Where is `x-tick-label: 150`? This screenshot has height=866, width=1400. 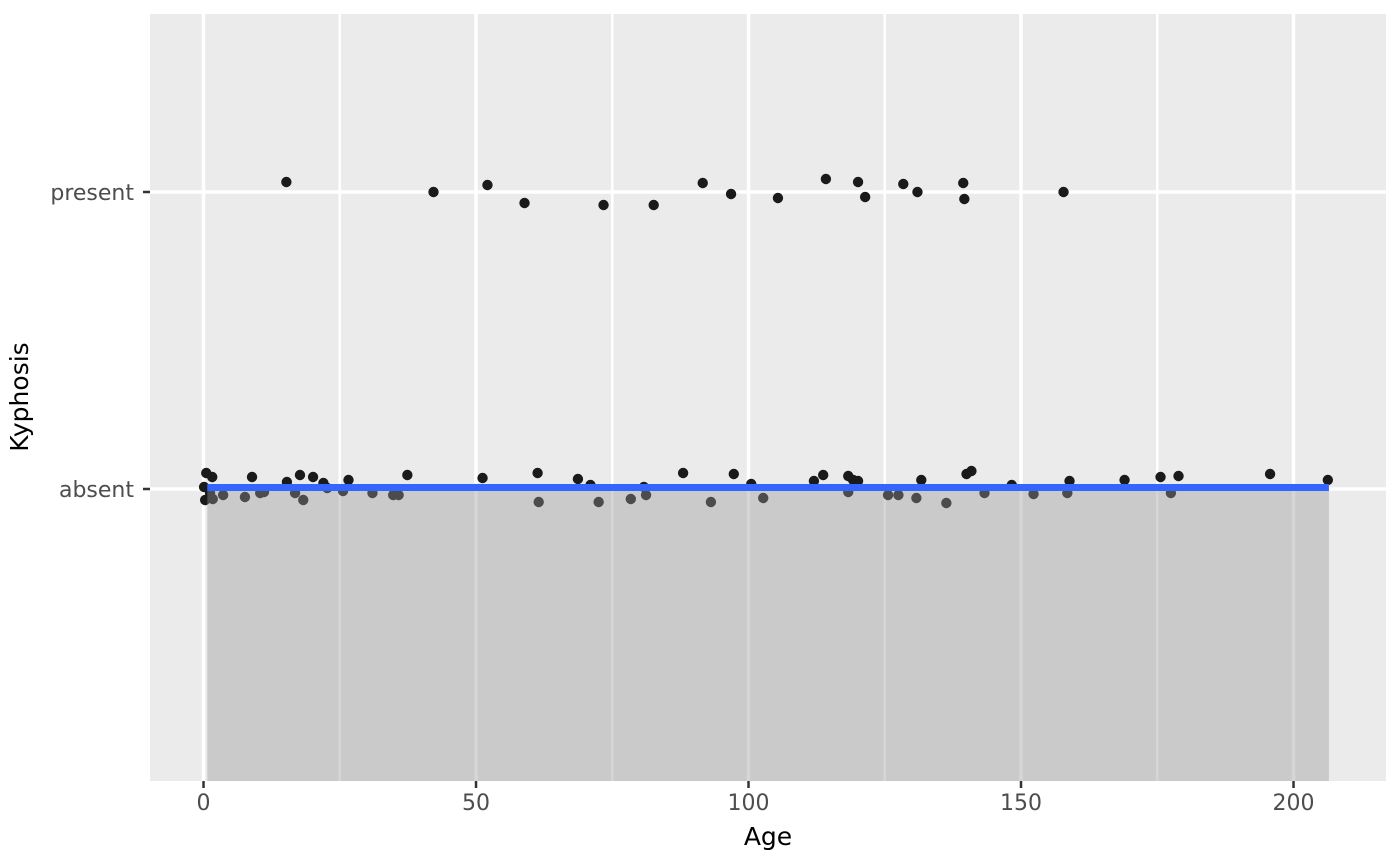 x-tick-label: 150 is located at coordinates (1021, 803).